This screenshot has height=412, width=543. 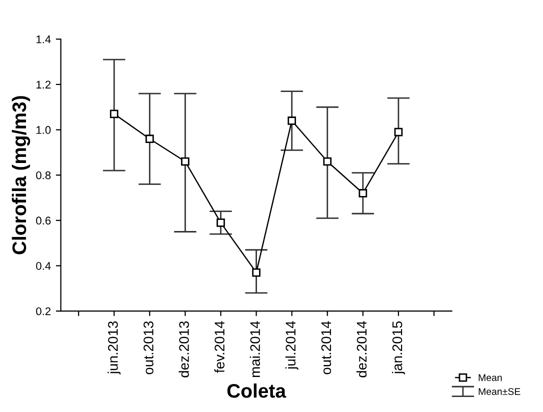 What do you see at coordinates (114, 347) in the screenshot?
I see `x-tick-label: jun.2013` at bounding box center [114, 347].